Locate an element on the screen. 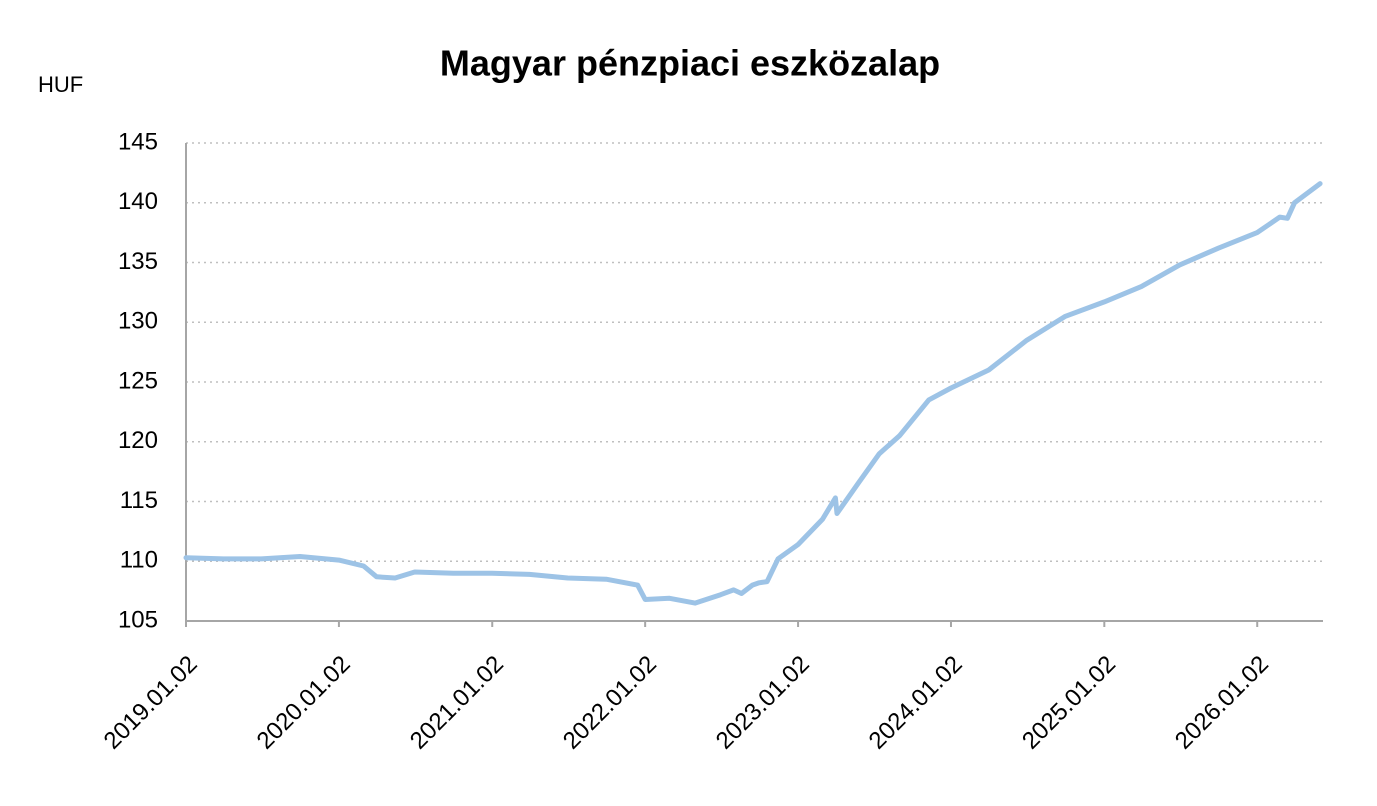 The image size is (1377, 806). chart-title: Magyar pénzpiaci eszközalap is located at coordinates (690, 63).